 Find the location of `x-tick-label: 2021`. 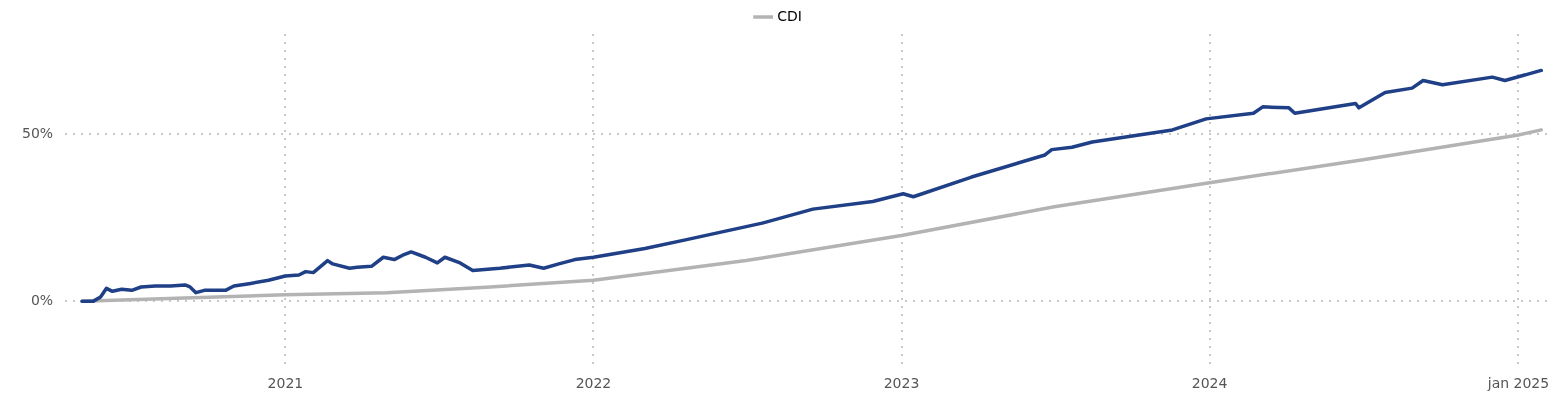

x-tick-label: 2021 is located at coordinates (285, 383).